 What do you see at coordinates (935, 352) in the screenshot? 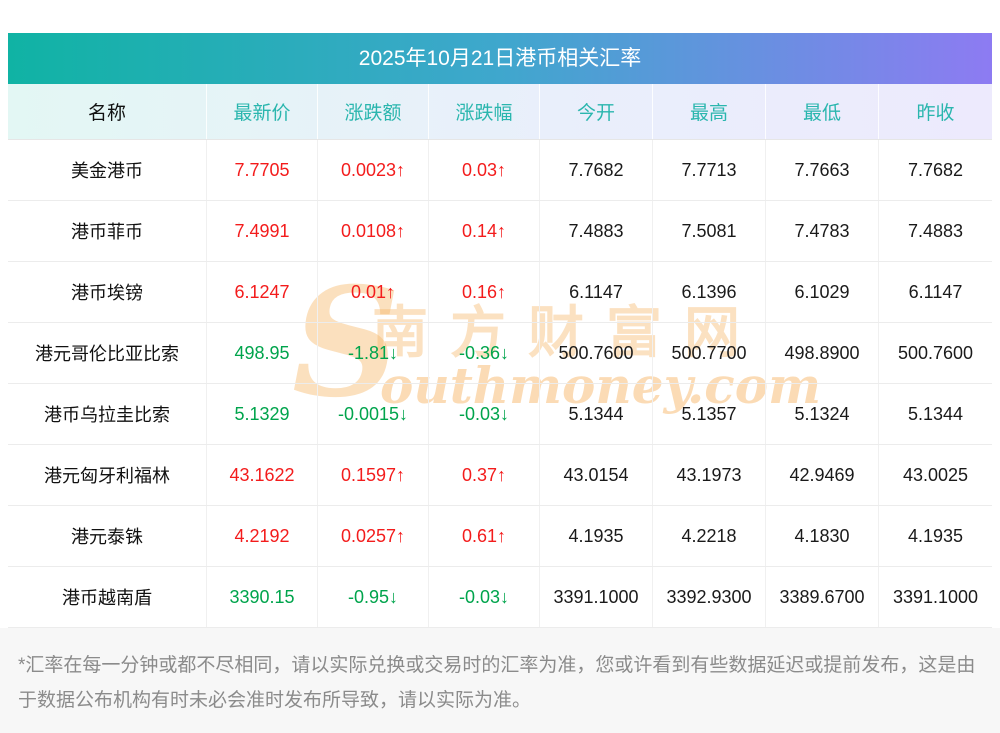
I see `cell-prev: 500.7600` at bounding box center [935, 352].